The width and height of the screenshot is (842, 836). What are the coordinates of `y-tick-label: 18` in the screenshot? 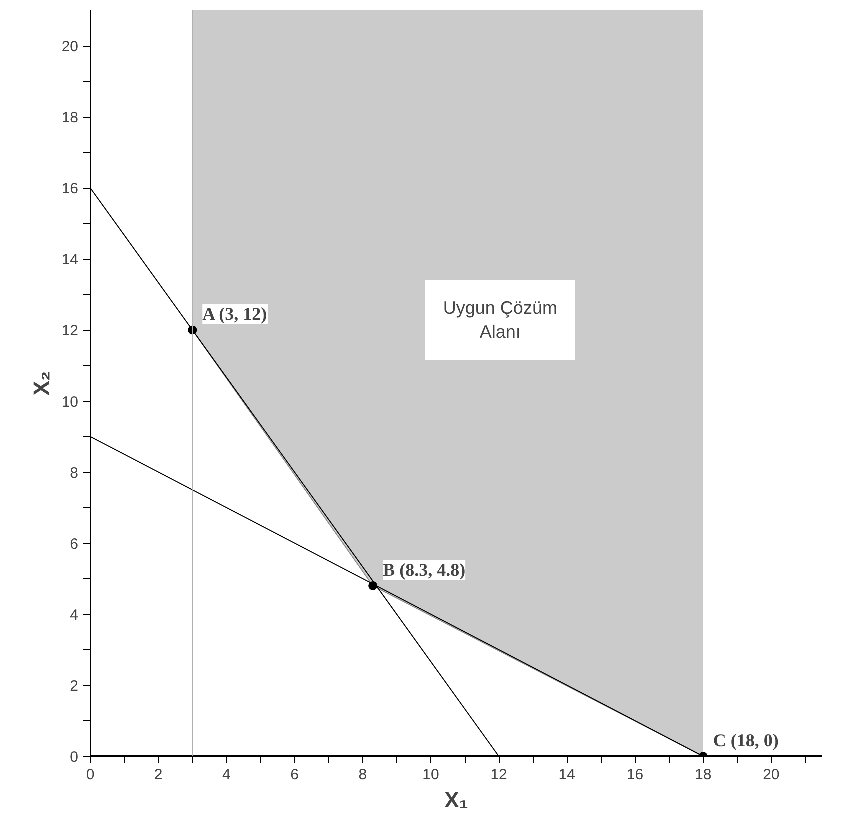 It's located at (70, 118).